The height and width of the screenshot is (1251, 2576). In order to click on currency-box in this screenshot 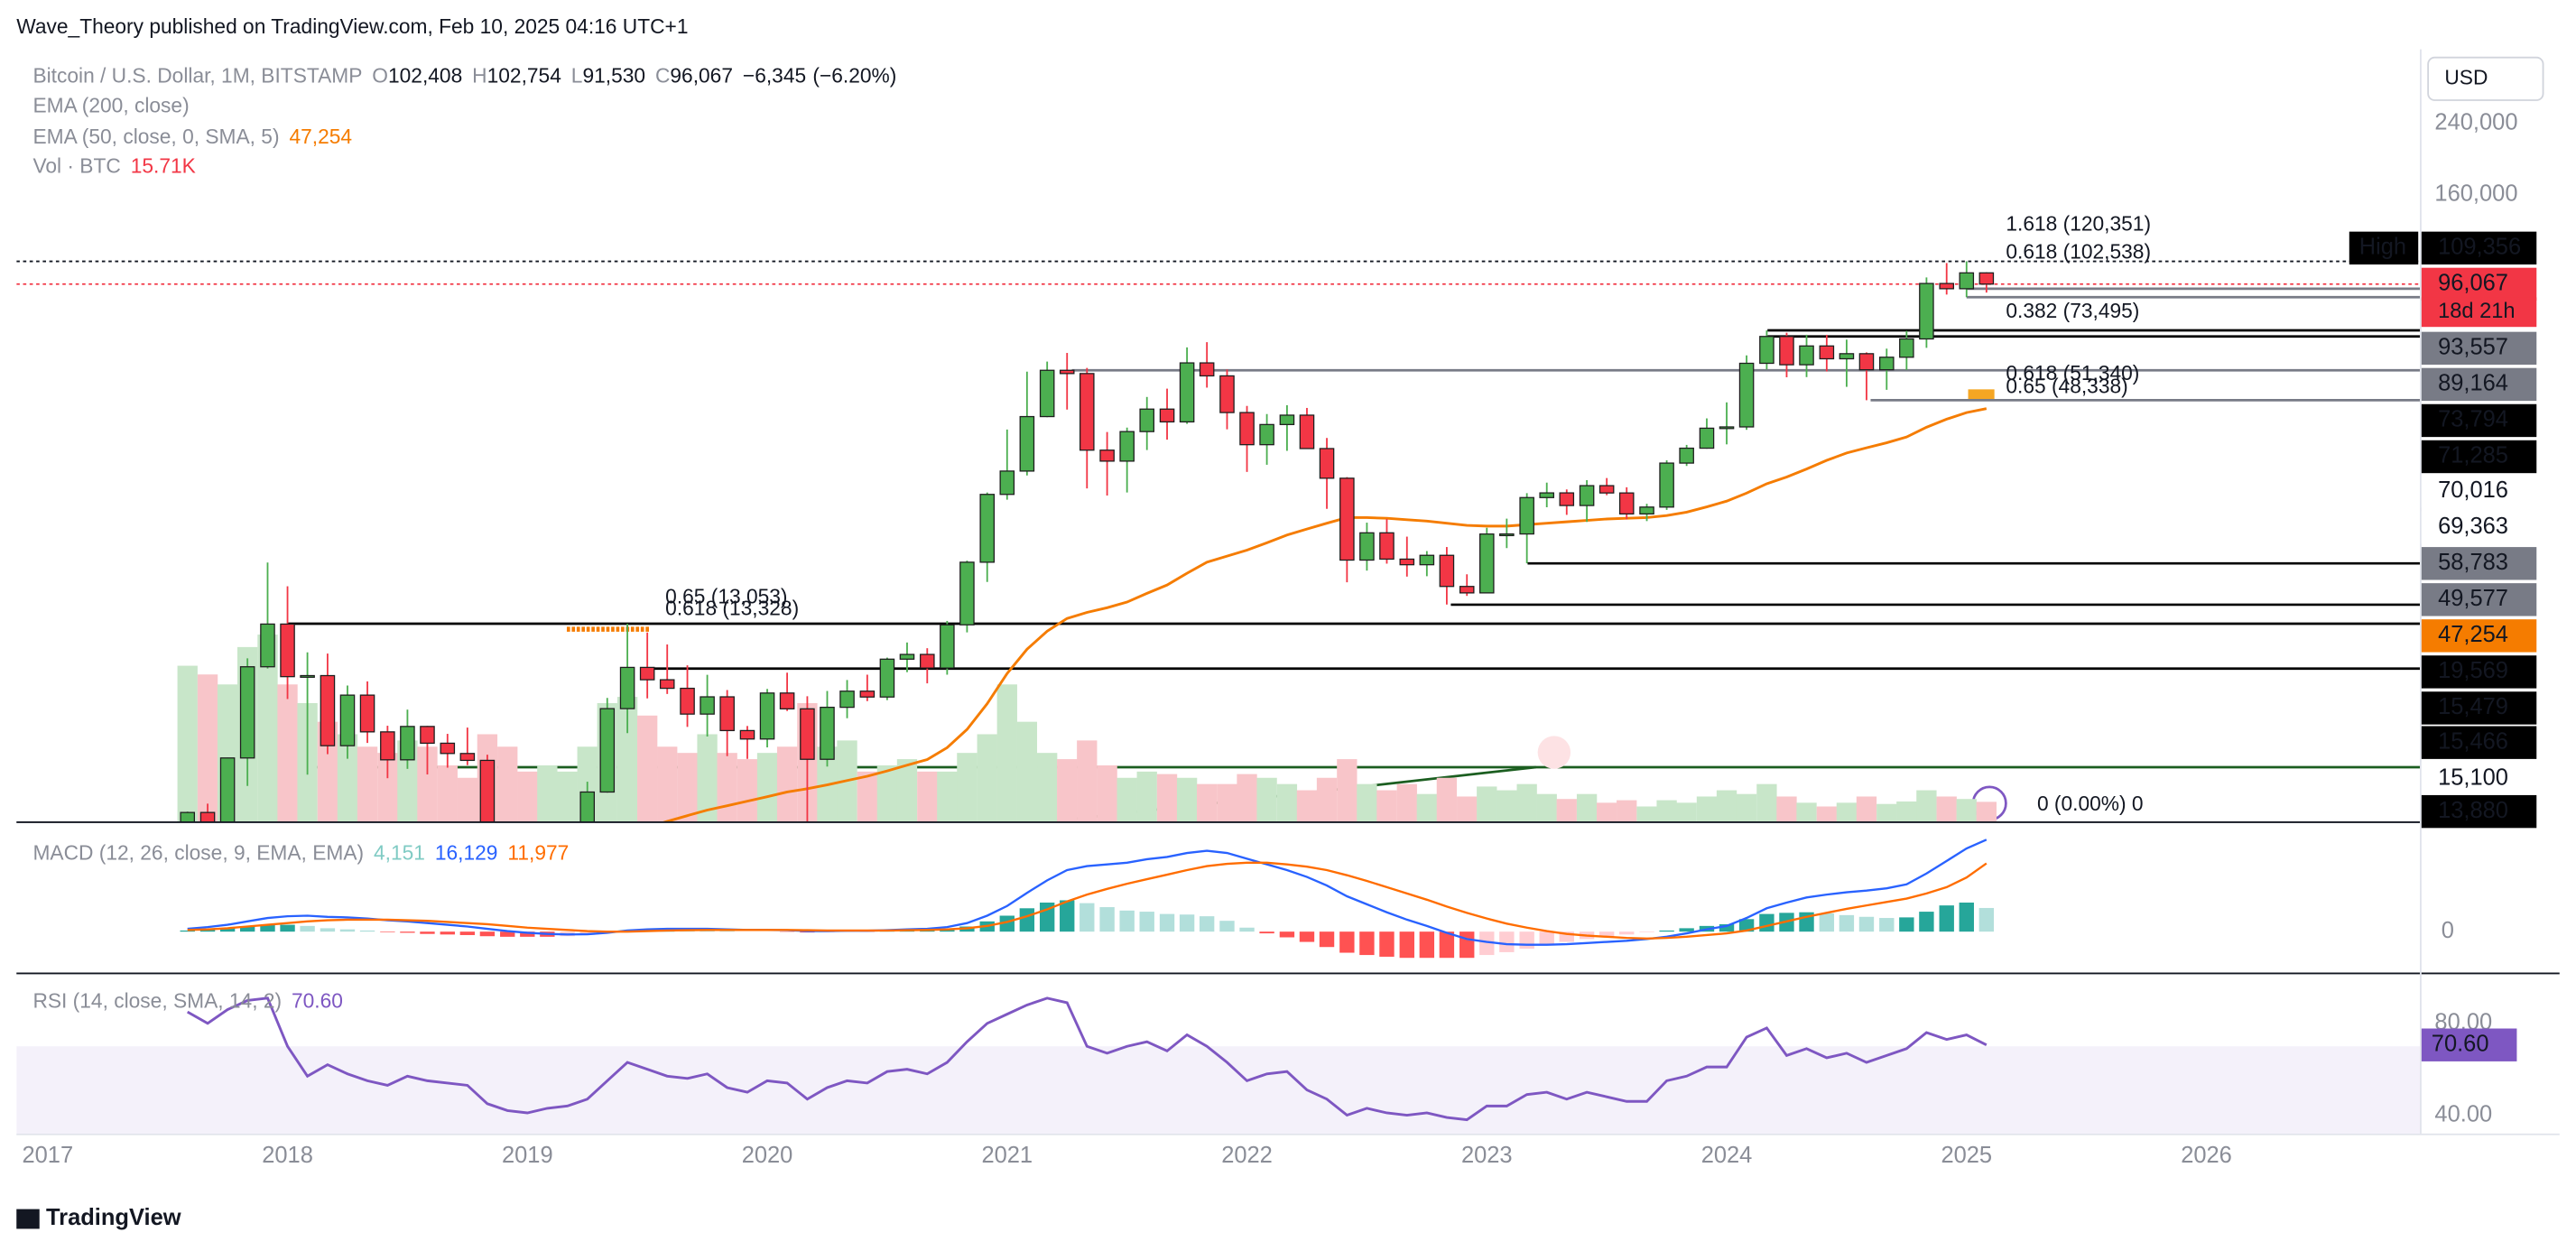, I will do `click(2485, 78)`.